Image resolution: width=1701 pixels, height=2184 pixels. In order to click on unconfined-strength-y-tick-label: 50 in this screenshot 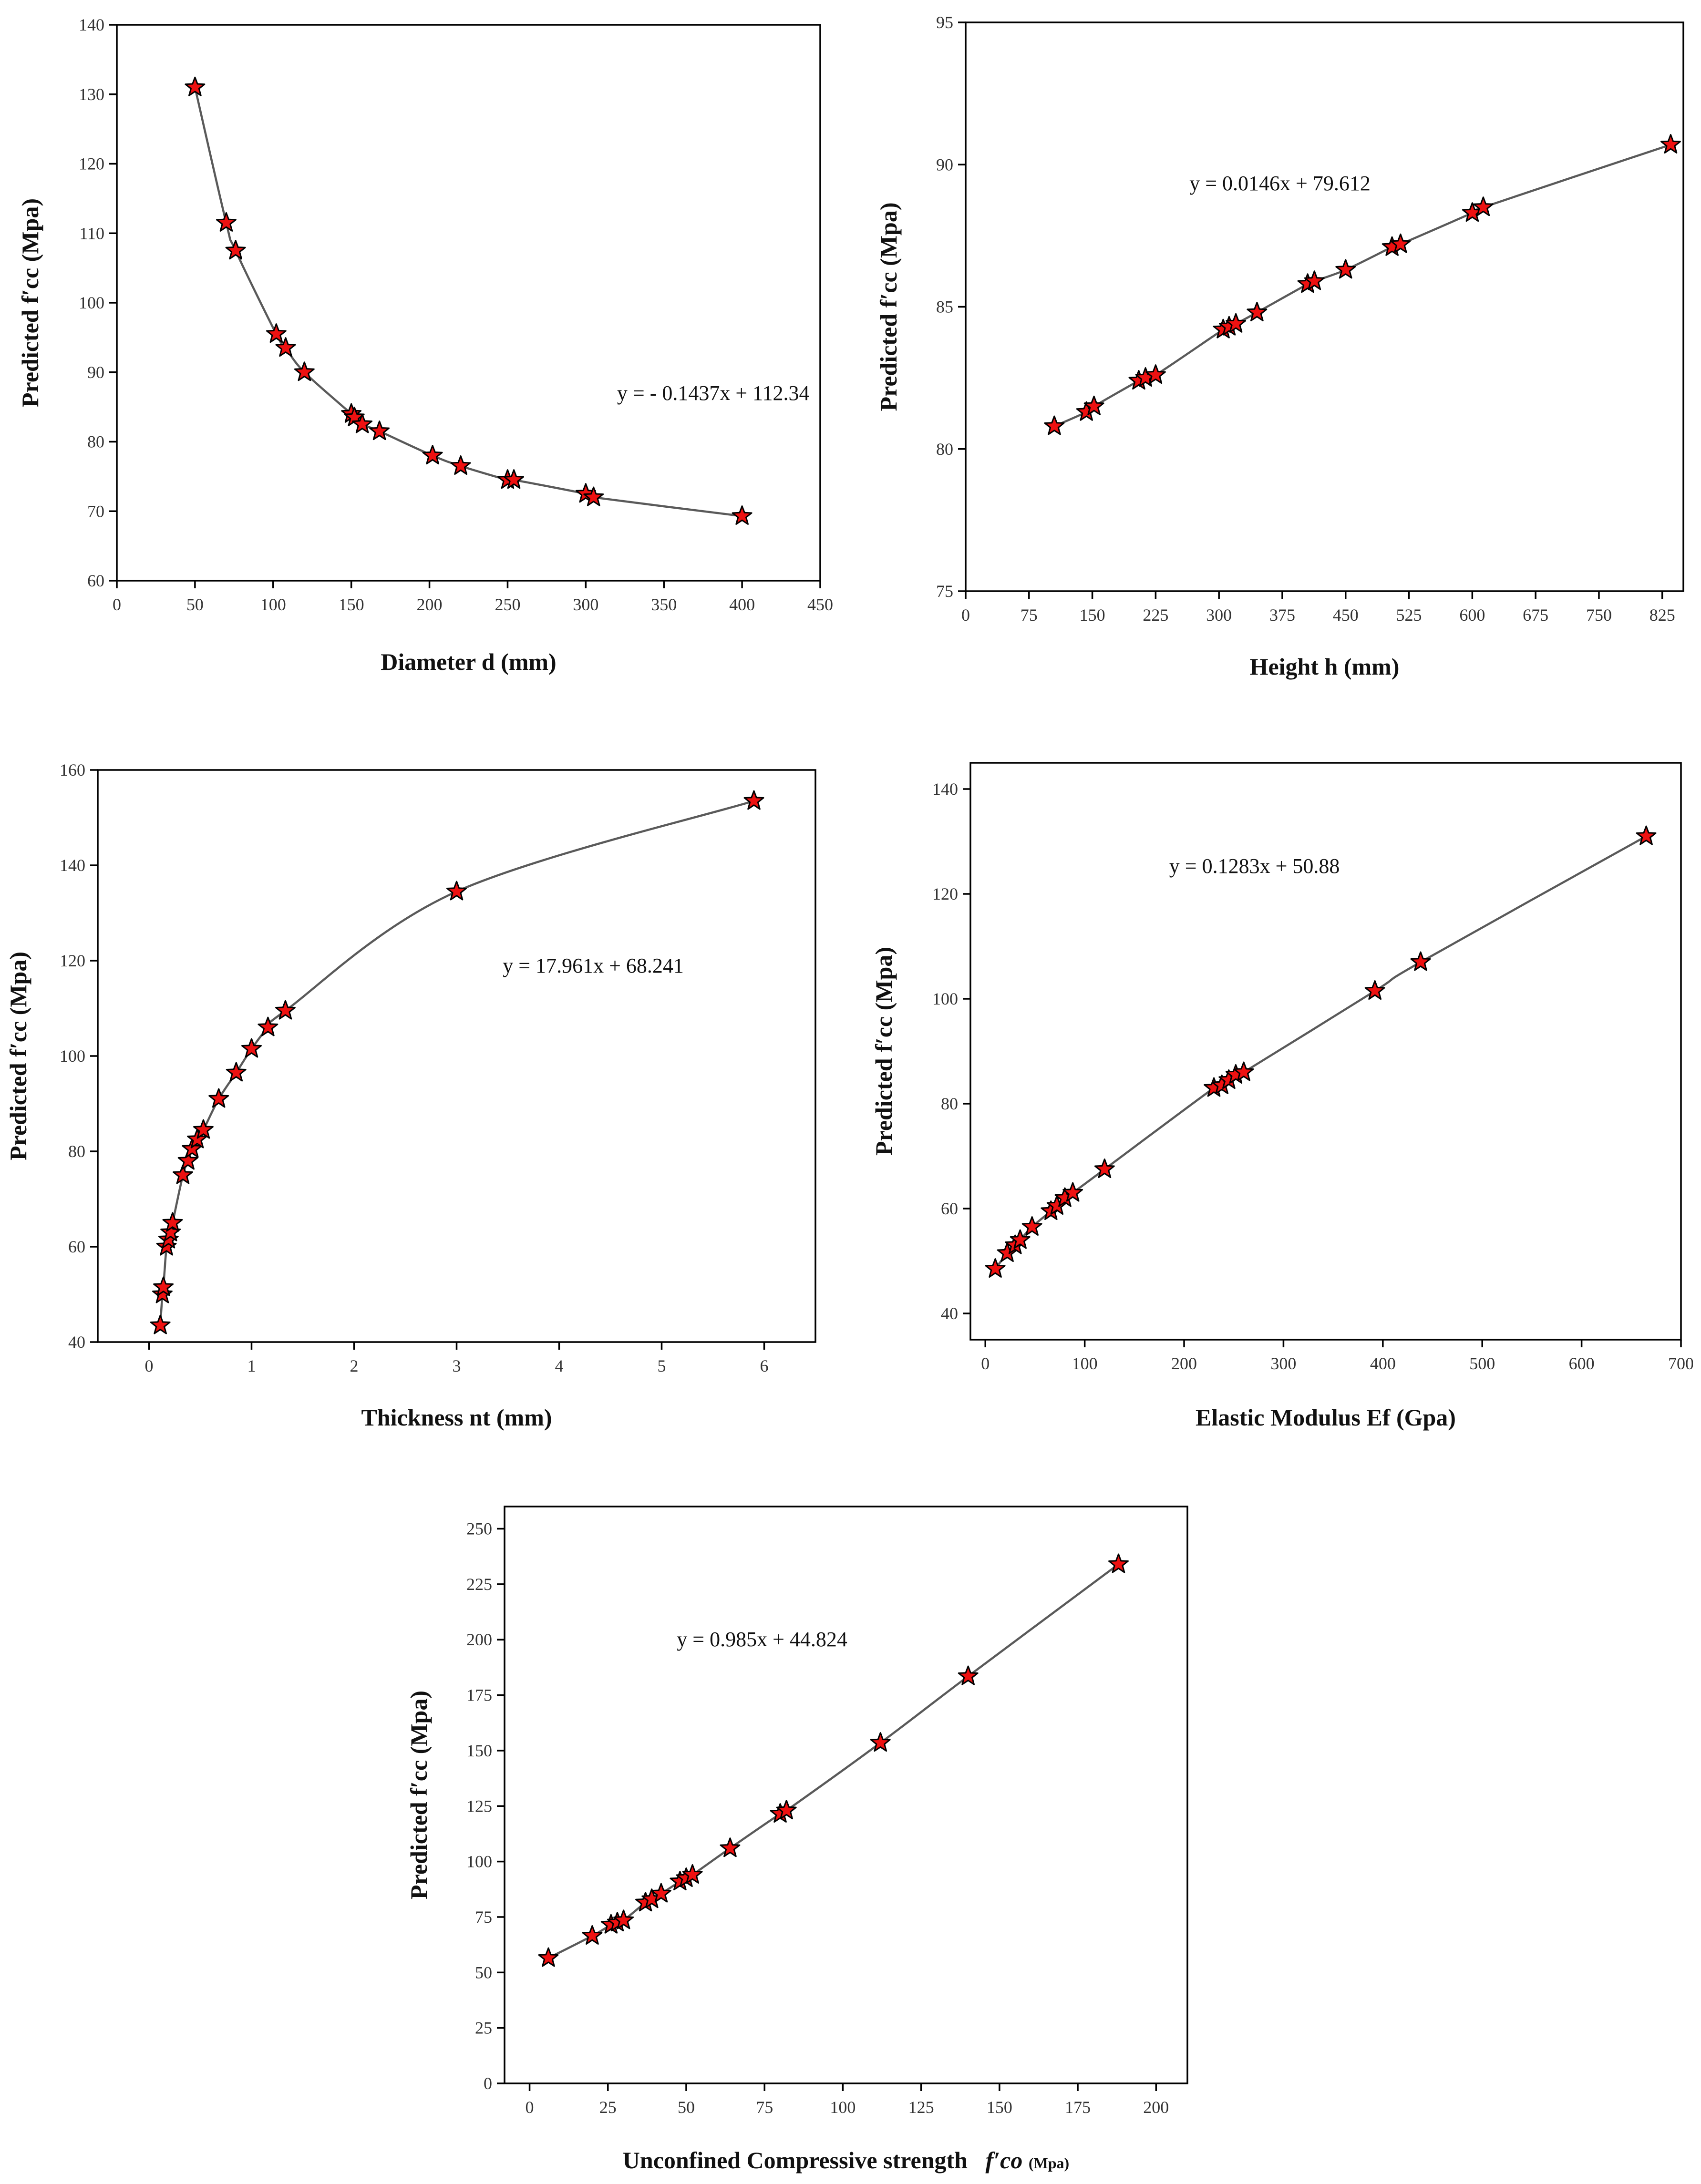, I will do `click(483, 1972)`.